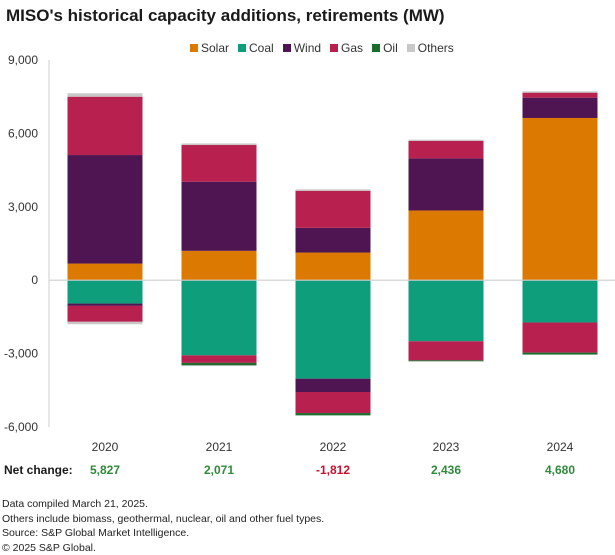  Describe the element at coordinates (96, 533) in the screenshot. I see `note-source: Source: S&P Global Market Intelligence.` at that location.